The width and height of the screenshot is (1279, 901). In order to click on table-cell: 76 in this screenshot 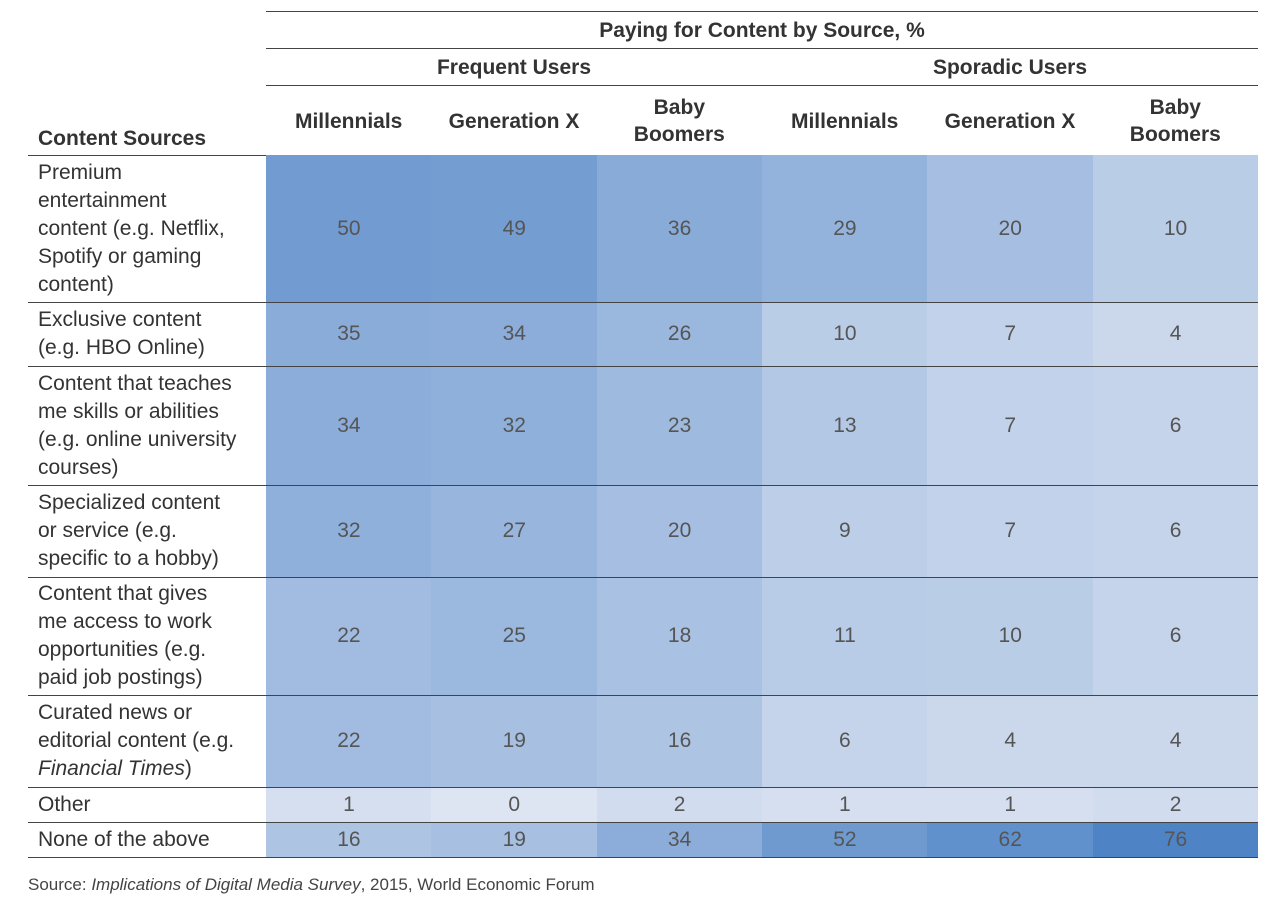, I will do `click(1175, 839)`.